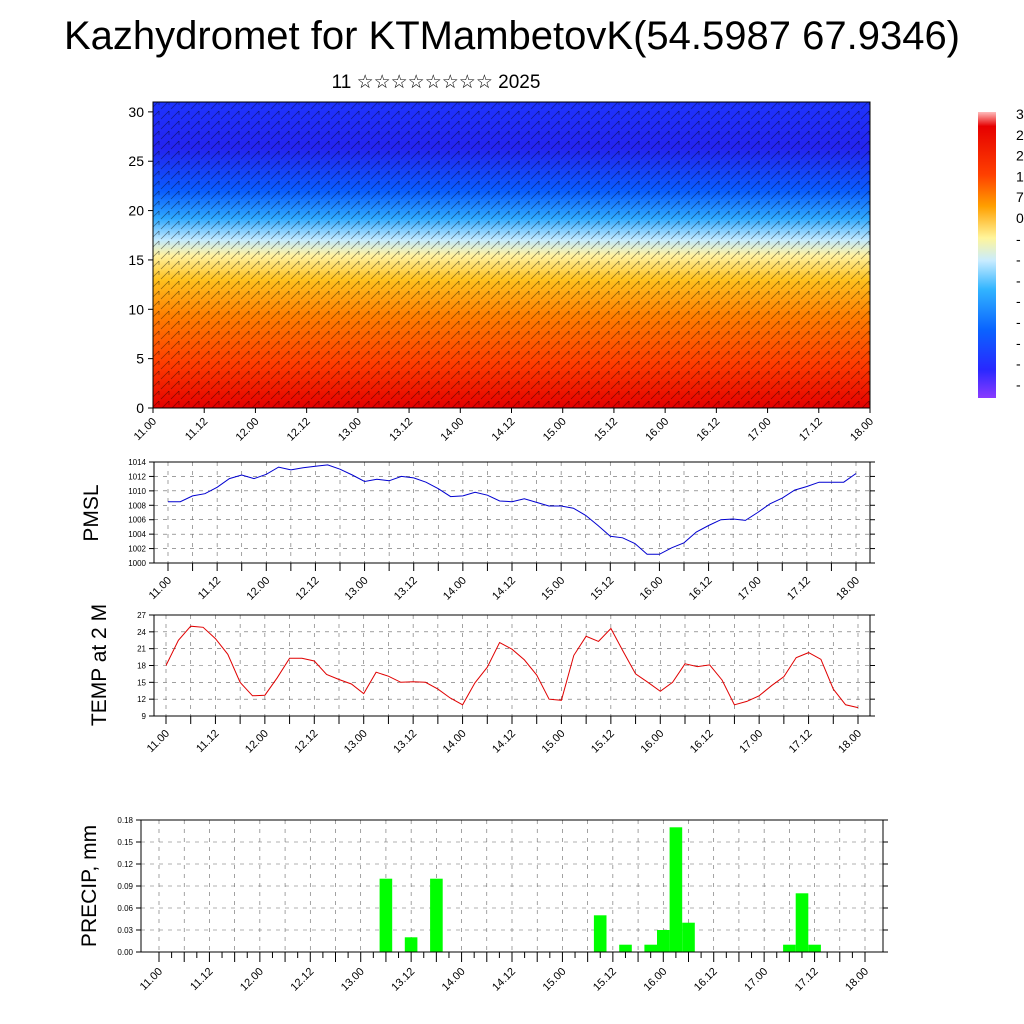 The height and width of the screenshot is (1024, 1024). I want to click on cs-x-tick-label: 12.00, so click(248, 430).